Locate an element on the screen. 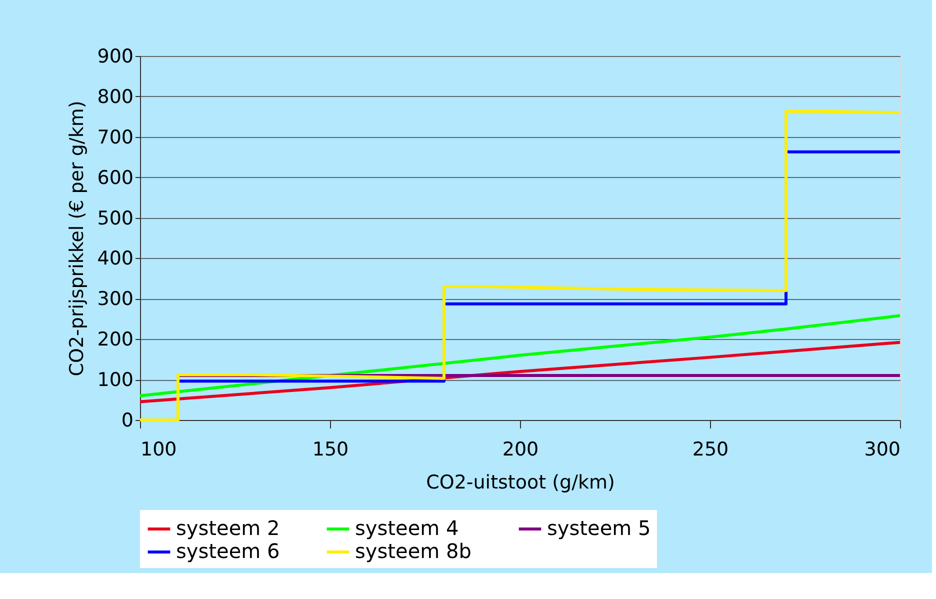 Image resolution: width=936 pixels, height=599 pixels. x-tick-label: 200 is located at coordinates (520, 449).